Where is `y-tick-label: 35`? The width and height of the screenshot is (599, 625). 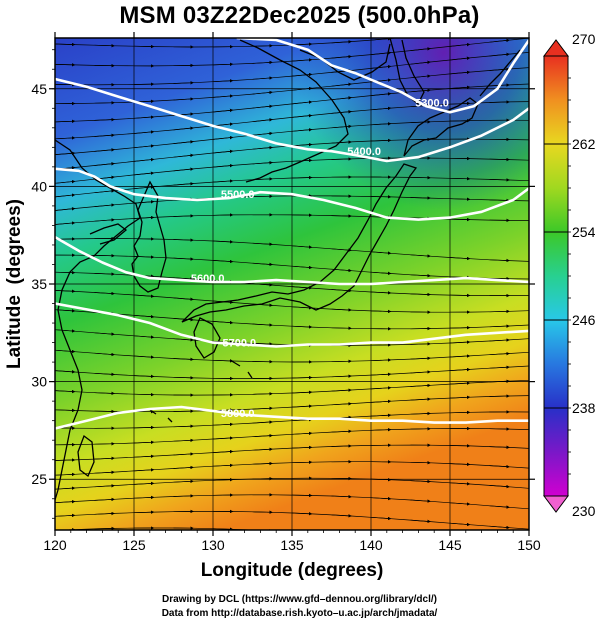
y-tick-label: 35 is located at coordinates (39, 284).